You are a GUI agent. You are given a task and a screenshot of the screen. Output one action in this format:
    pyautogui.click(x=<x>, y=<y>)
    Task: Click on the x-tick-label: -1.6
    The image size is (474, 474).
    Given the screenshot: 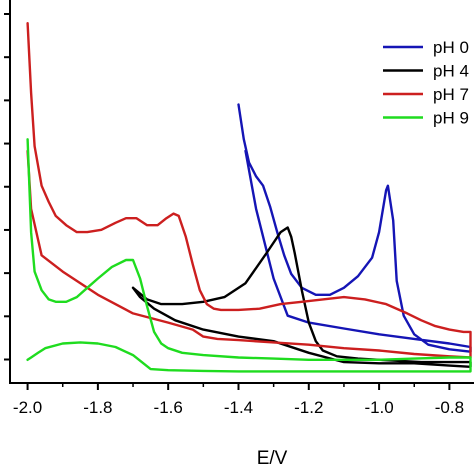 What is the action you would take?
    pyautogui.click(x=168, y=407)
    